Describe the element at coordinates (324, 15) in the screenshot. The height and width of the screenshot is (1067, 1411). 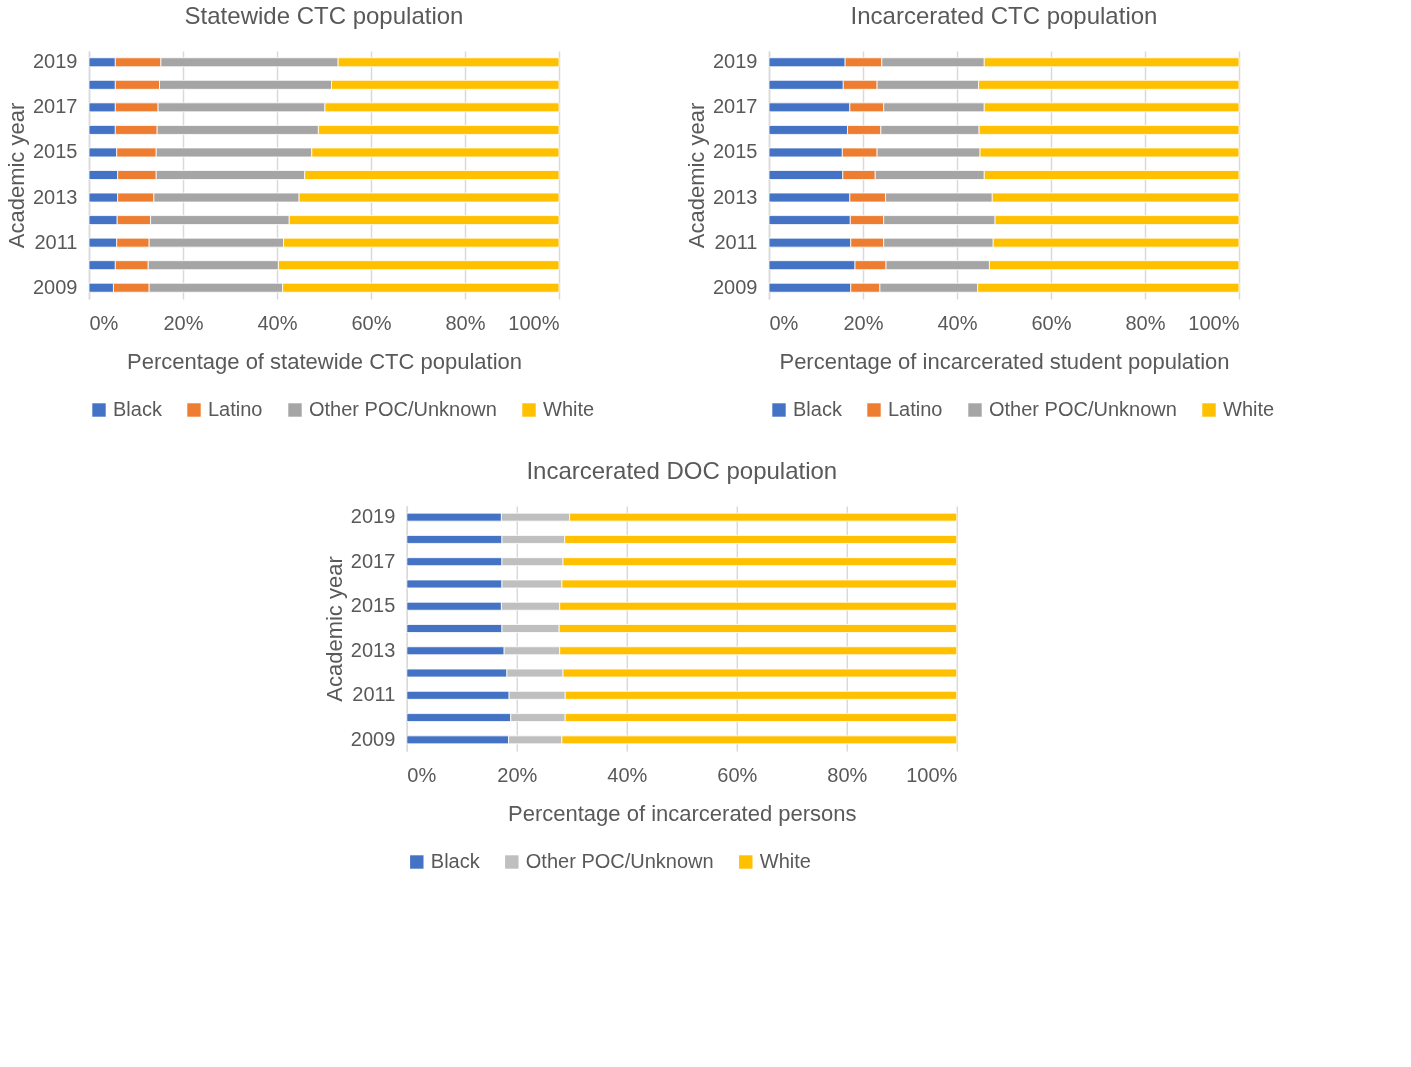
I see `chart-title: Statewide CTC population` at that location.